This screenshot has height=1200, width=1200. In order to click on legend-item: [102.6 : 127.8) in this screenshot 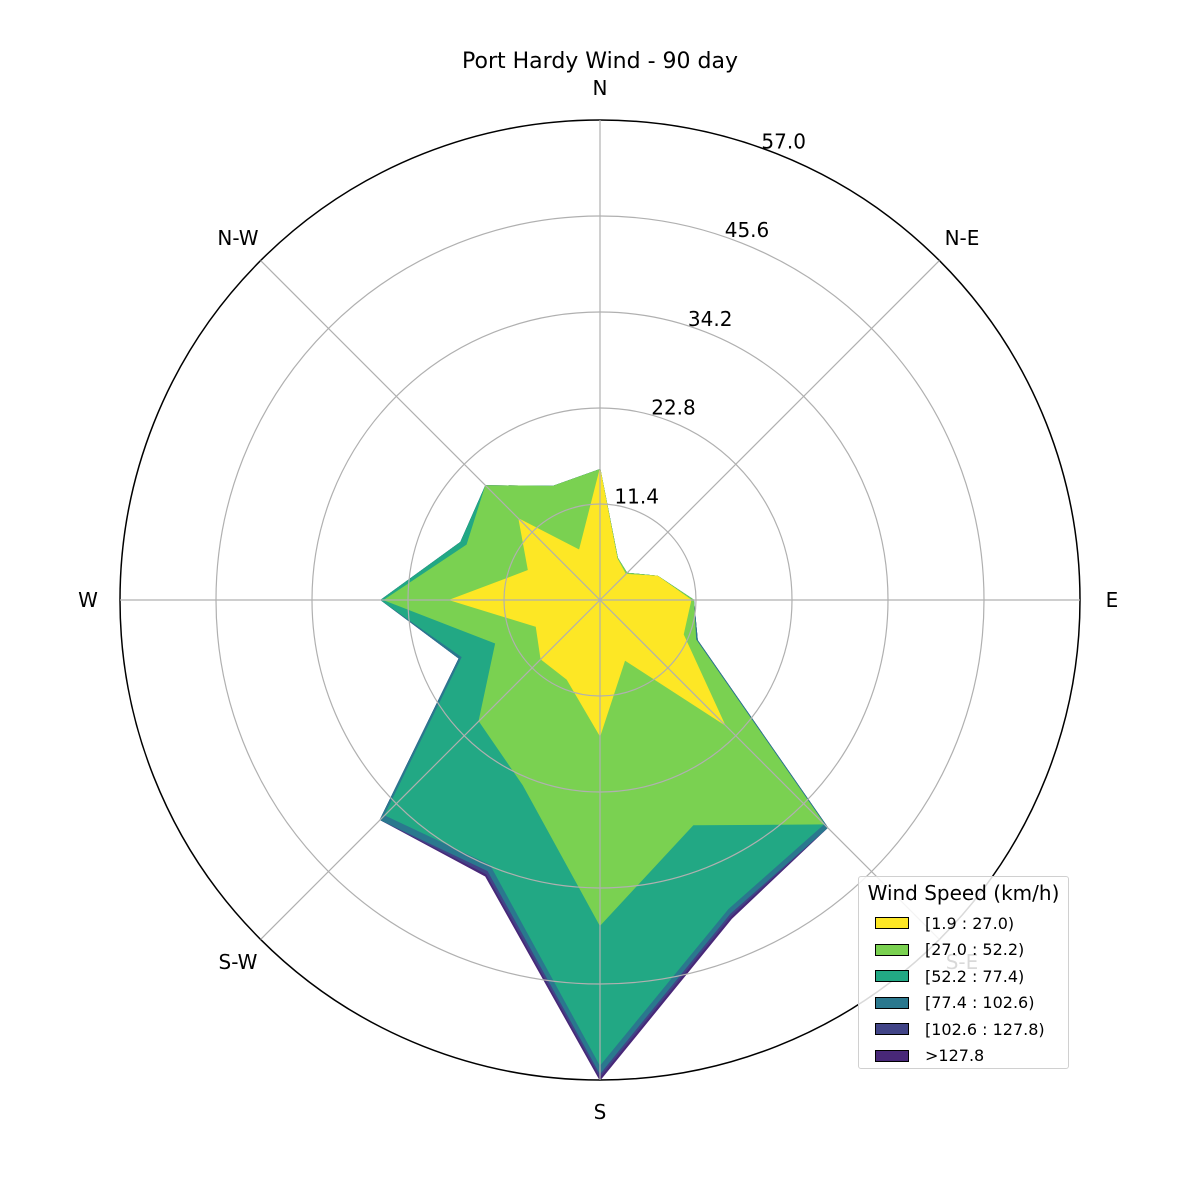, I will do `click(963, 1029)`.